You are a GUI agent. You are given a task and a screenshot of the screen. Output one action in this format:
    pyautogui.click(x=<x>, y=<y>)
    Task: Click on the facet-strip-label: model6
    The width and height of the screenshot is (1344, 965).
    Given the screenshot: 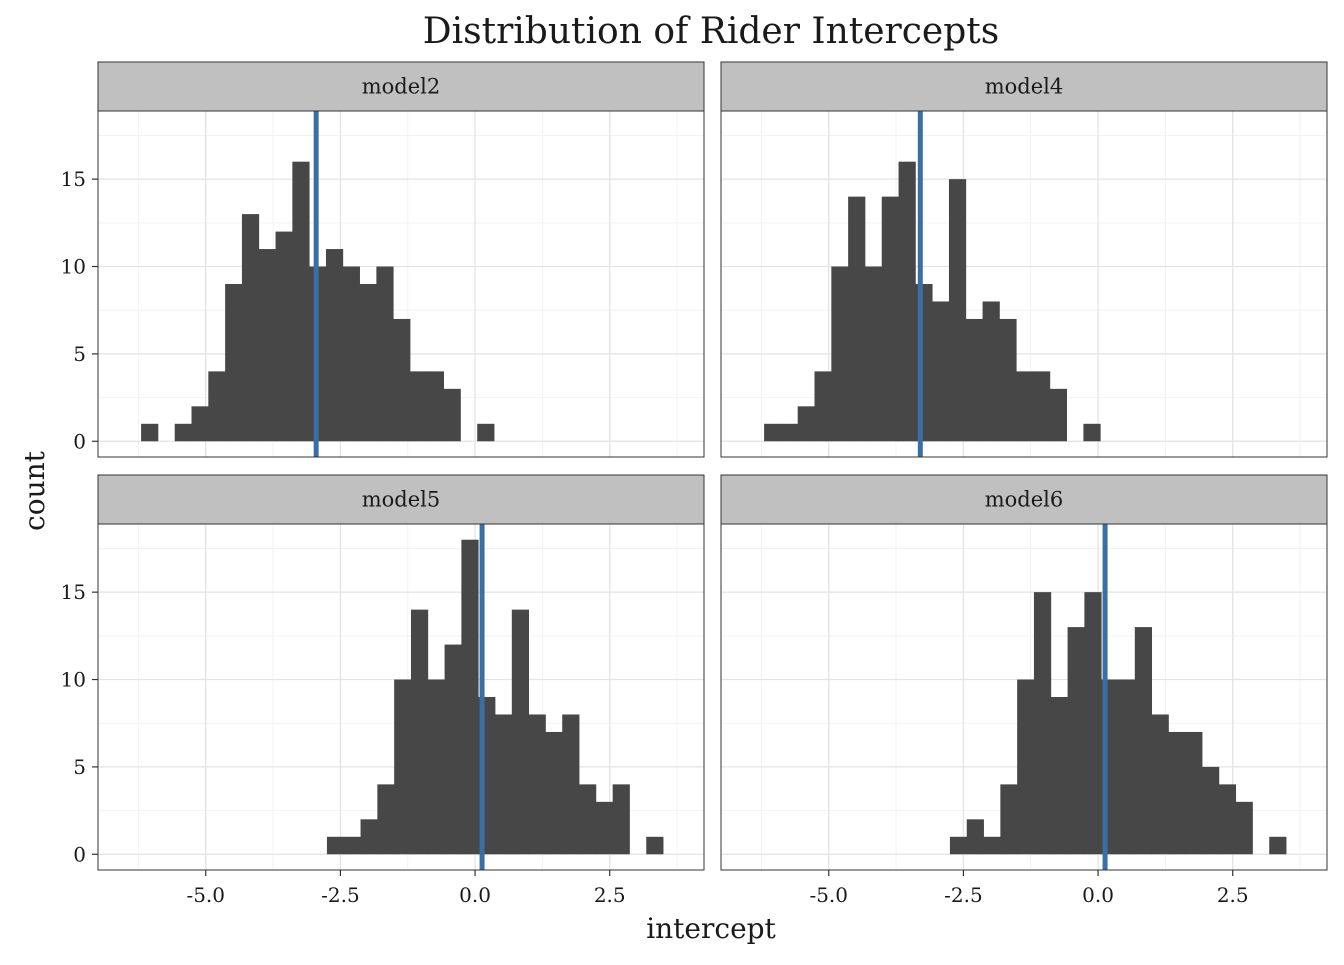 What is the action you would take?
    pyautogui.click(x=1024, y=500)
    